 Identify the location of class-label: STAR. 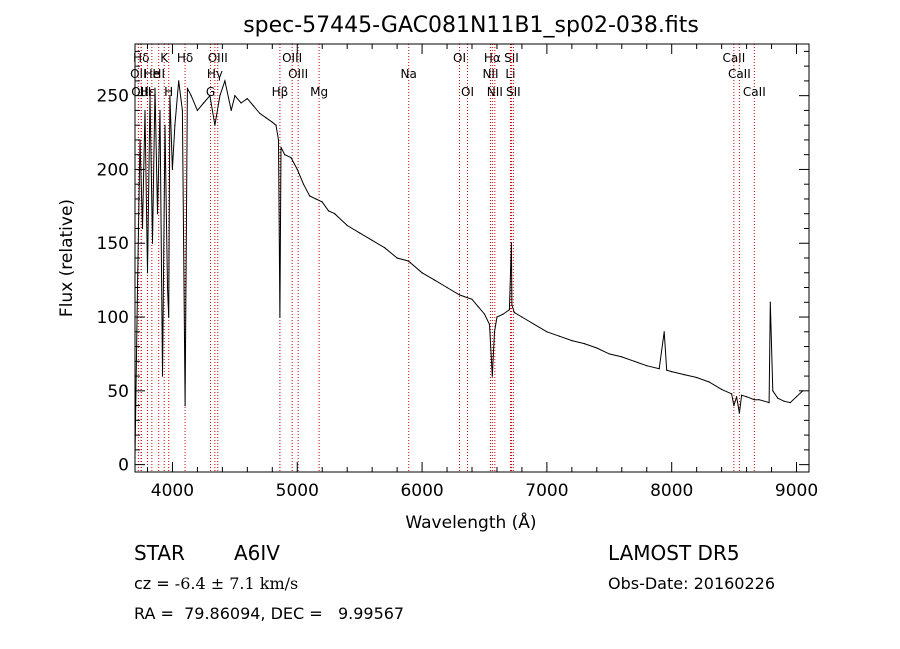
(159, 553).